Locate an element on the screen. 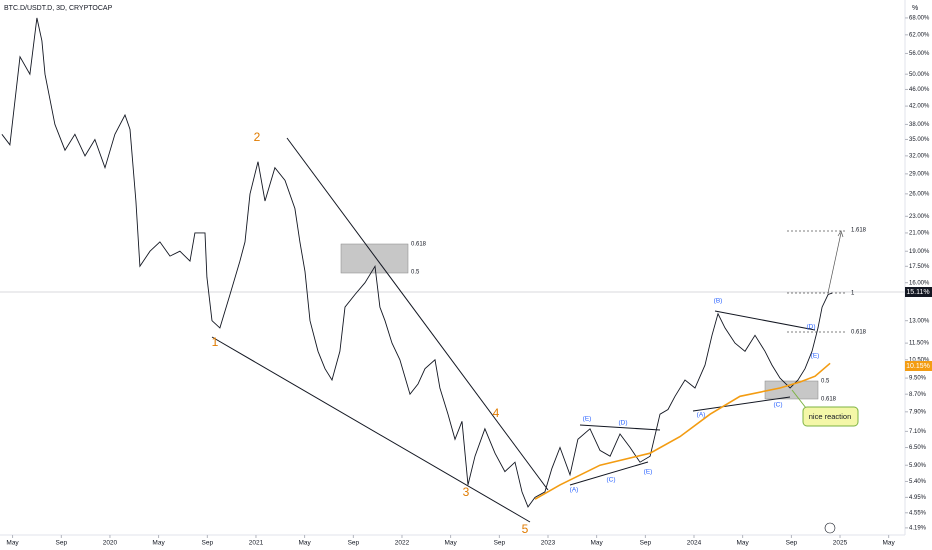 This screenshot has height=550, width=932. annotation: 1.618 is located at coordinates (859, 231).